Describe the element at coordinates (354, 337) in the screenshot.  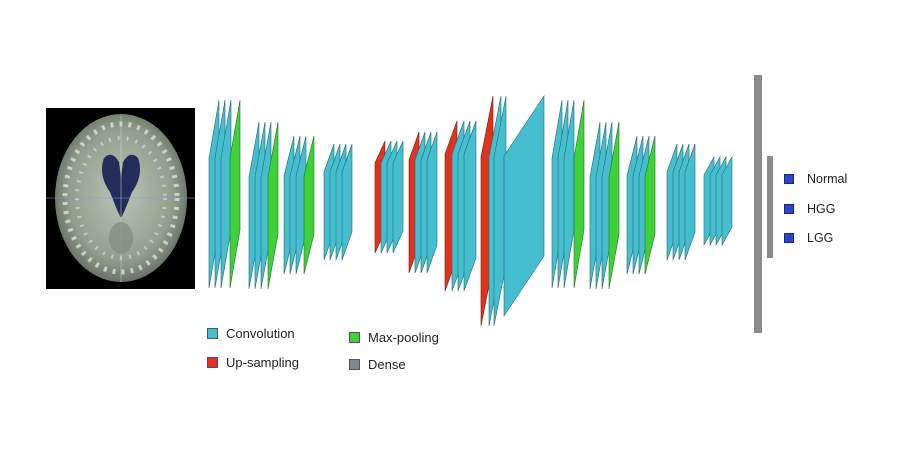
I see `max-pooling-swatch` at that location.